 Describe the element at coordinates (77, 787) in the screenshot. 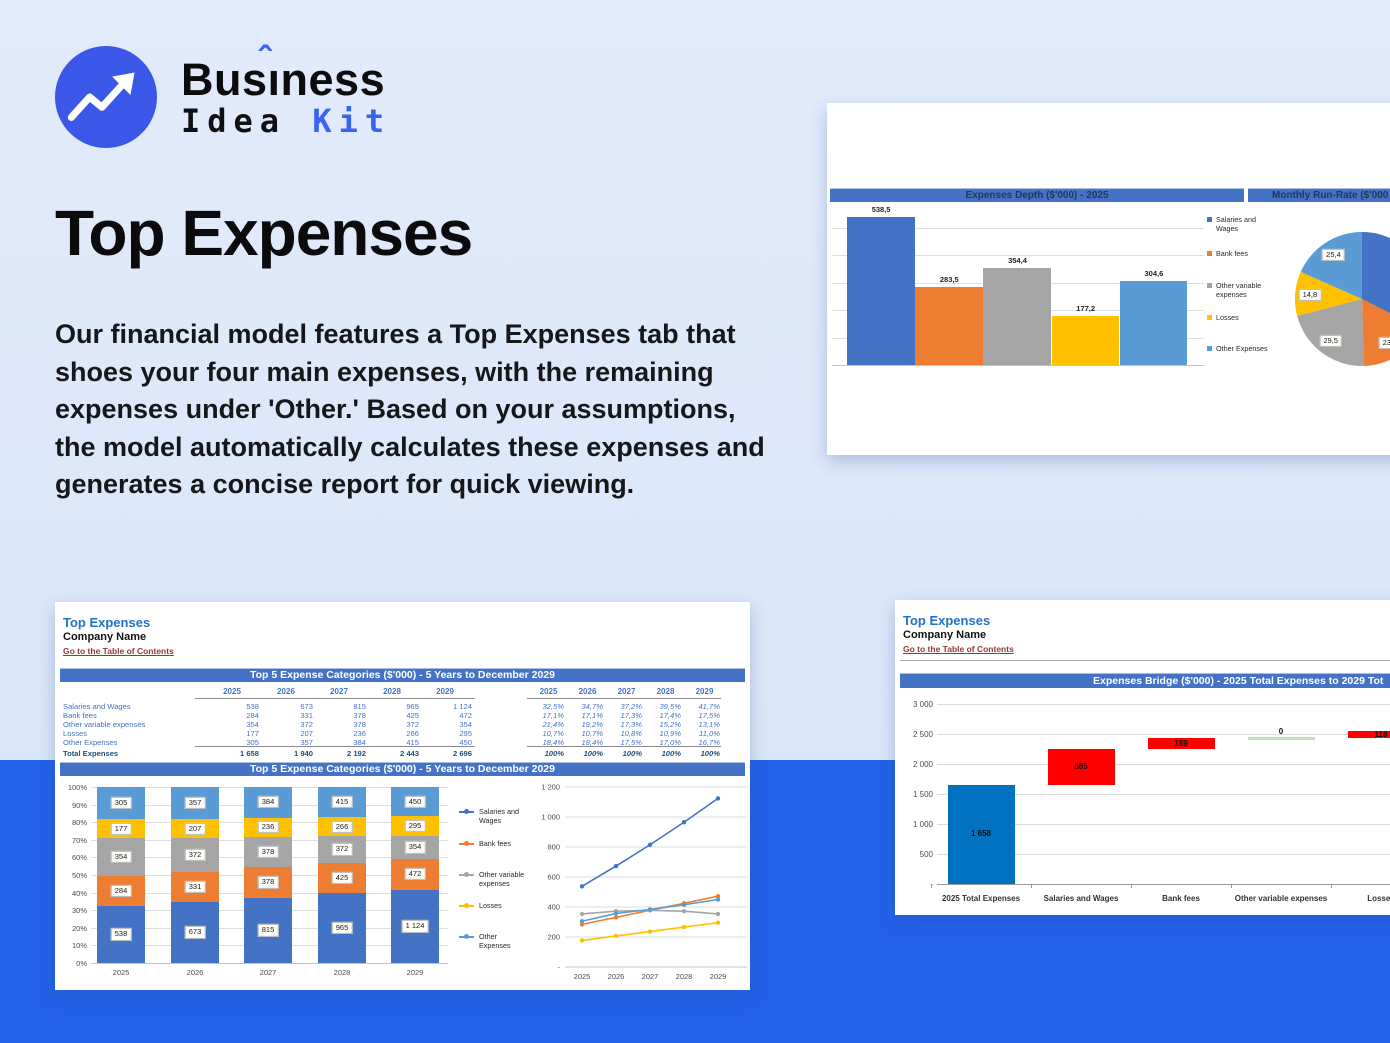

I see `y-tick-label: 100%` at that location.